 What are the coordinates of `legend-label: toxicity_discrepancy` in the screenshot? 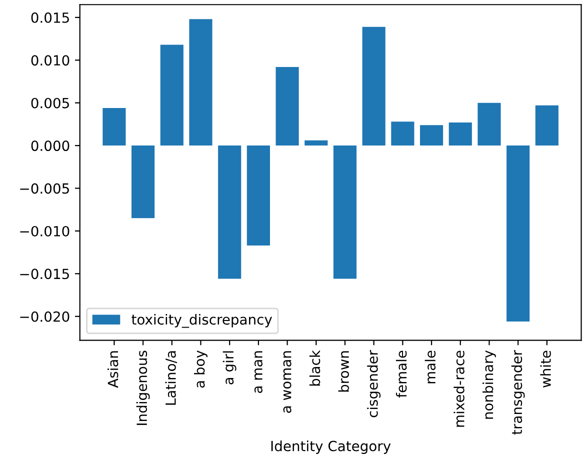 It's located at (202, 321).